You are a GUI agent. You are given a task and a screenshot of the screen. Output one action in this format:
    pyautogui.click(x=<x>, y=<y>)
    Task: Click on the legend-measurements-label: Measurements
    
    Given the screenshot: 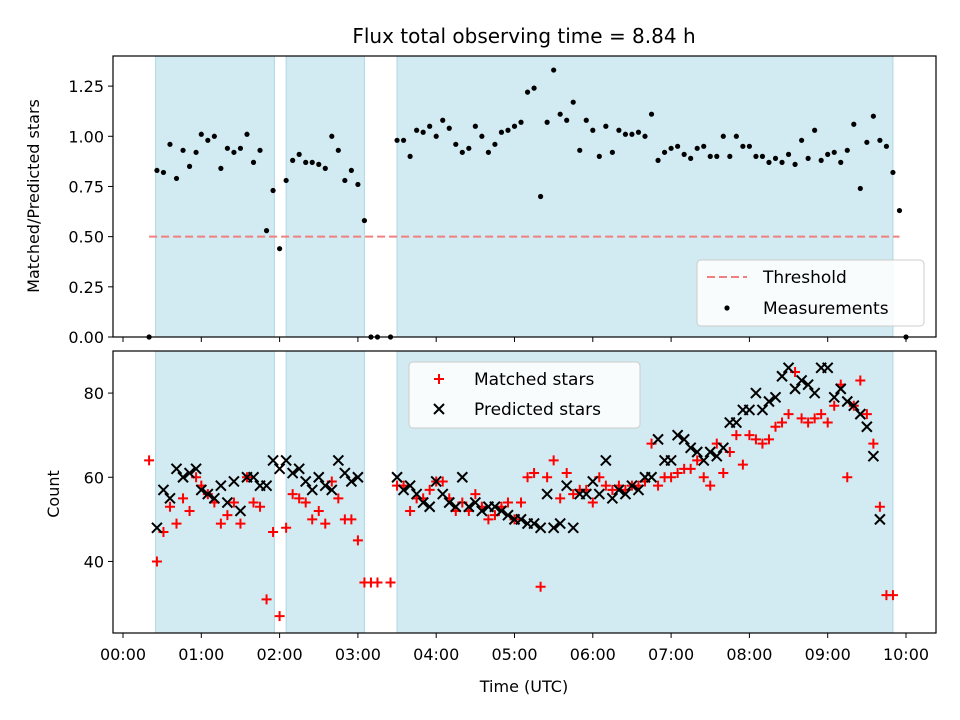 What is the action you would take?
    pyautogui.click(x=826, y=309)
    